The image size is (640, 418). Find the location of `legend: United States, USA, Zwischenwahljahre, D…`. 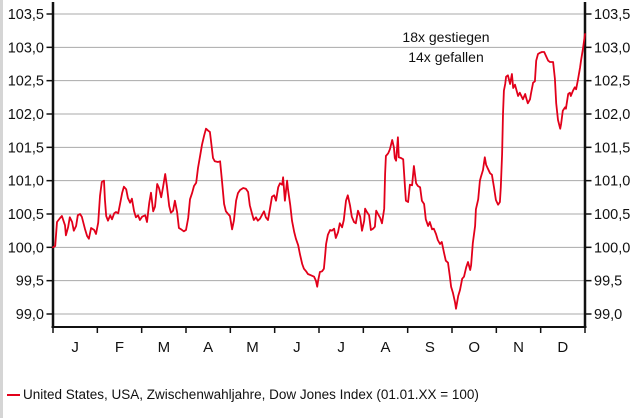

legend: United States, USA, Zwischenwahljahre, D… is located at coordinates (243, 394).